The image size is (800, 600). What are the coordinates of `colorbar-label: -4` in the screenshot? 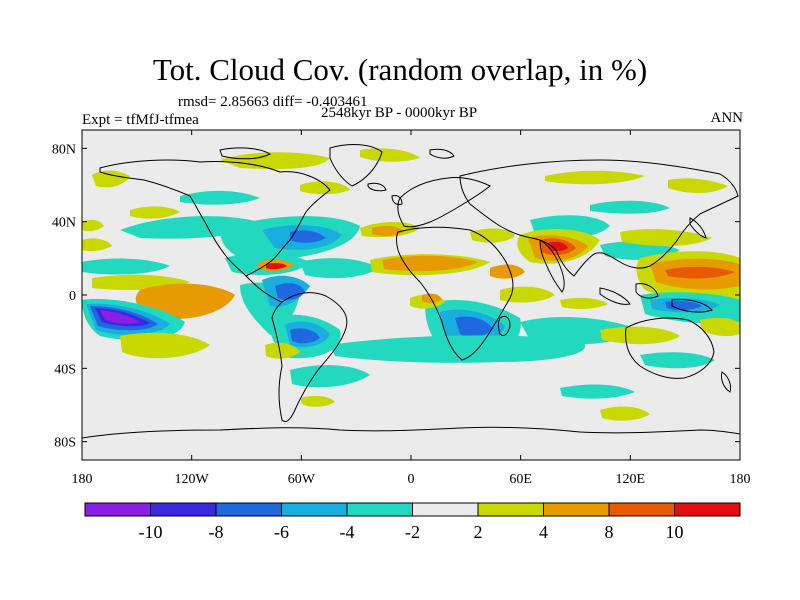 It's located at (347, 532).